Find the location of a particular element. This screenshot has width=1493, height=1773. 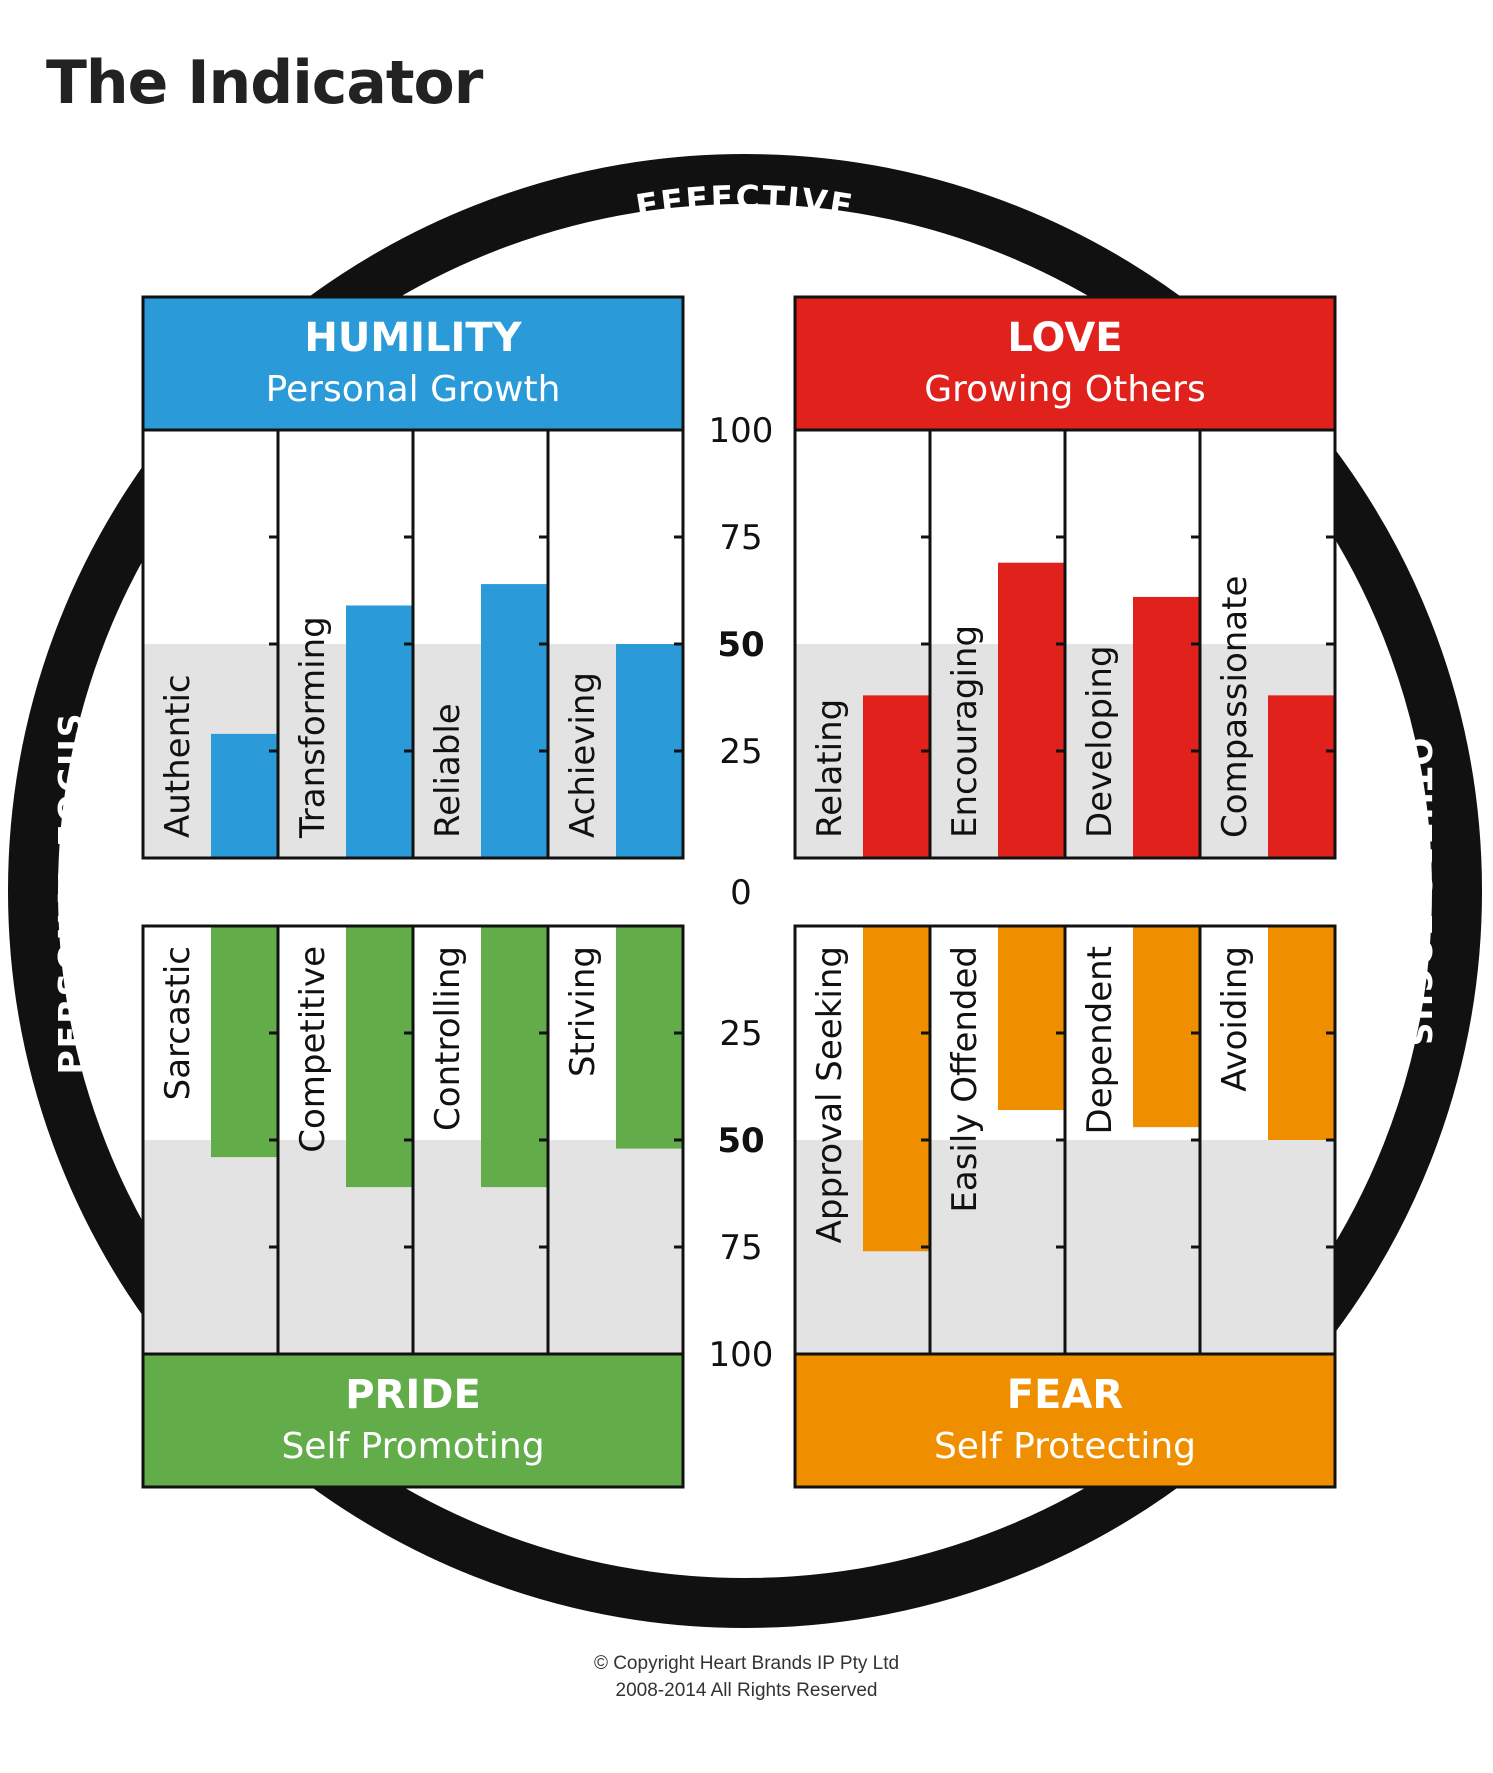

humility-bar-achieving is located at coordinates (649, 751).